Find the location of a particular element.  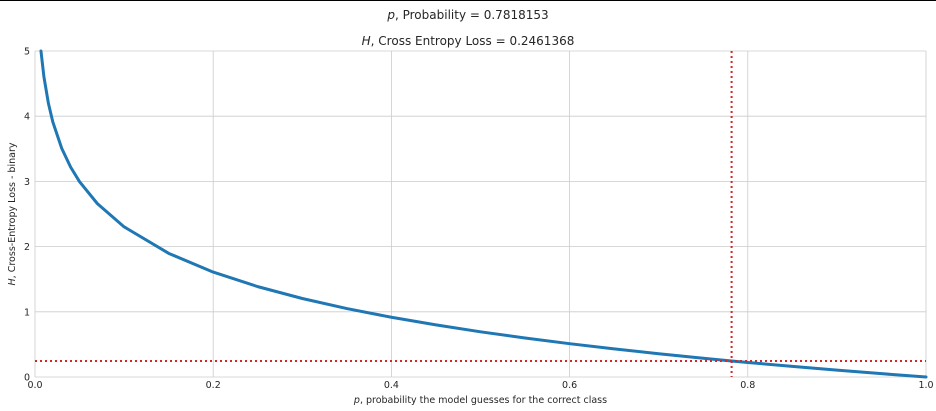

title-text: , Cross Entropy Loss = 0.2461368 is located at coordinates (472, 41).